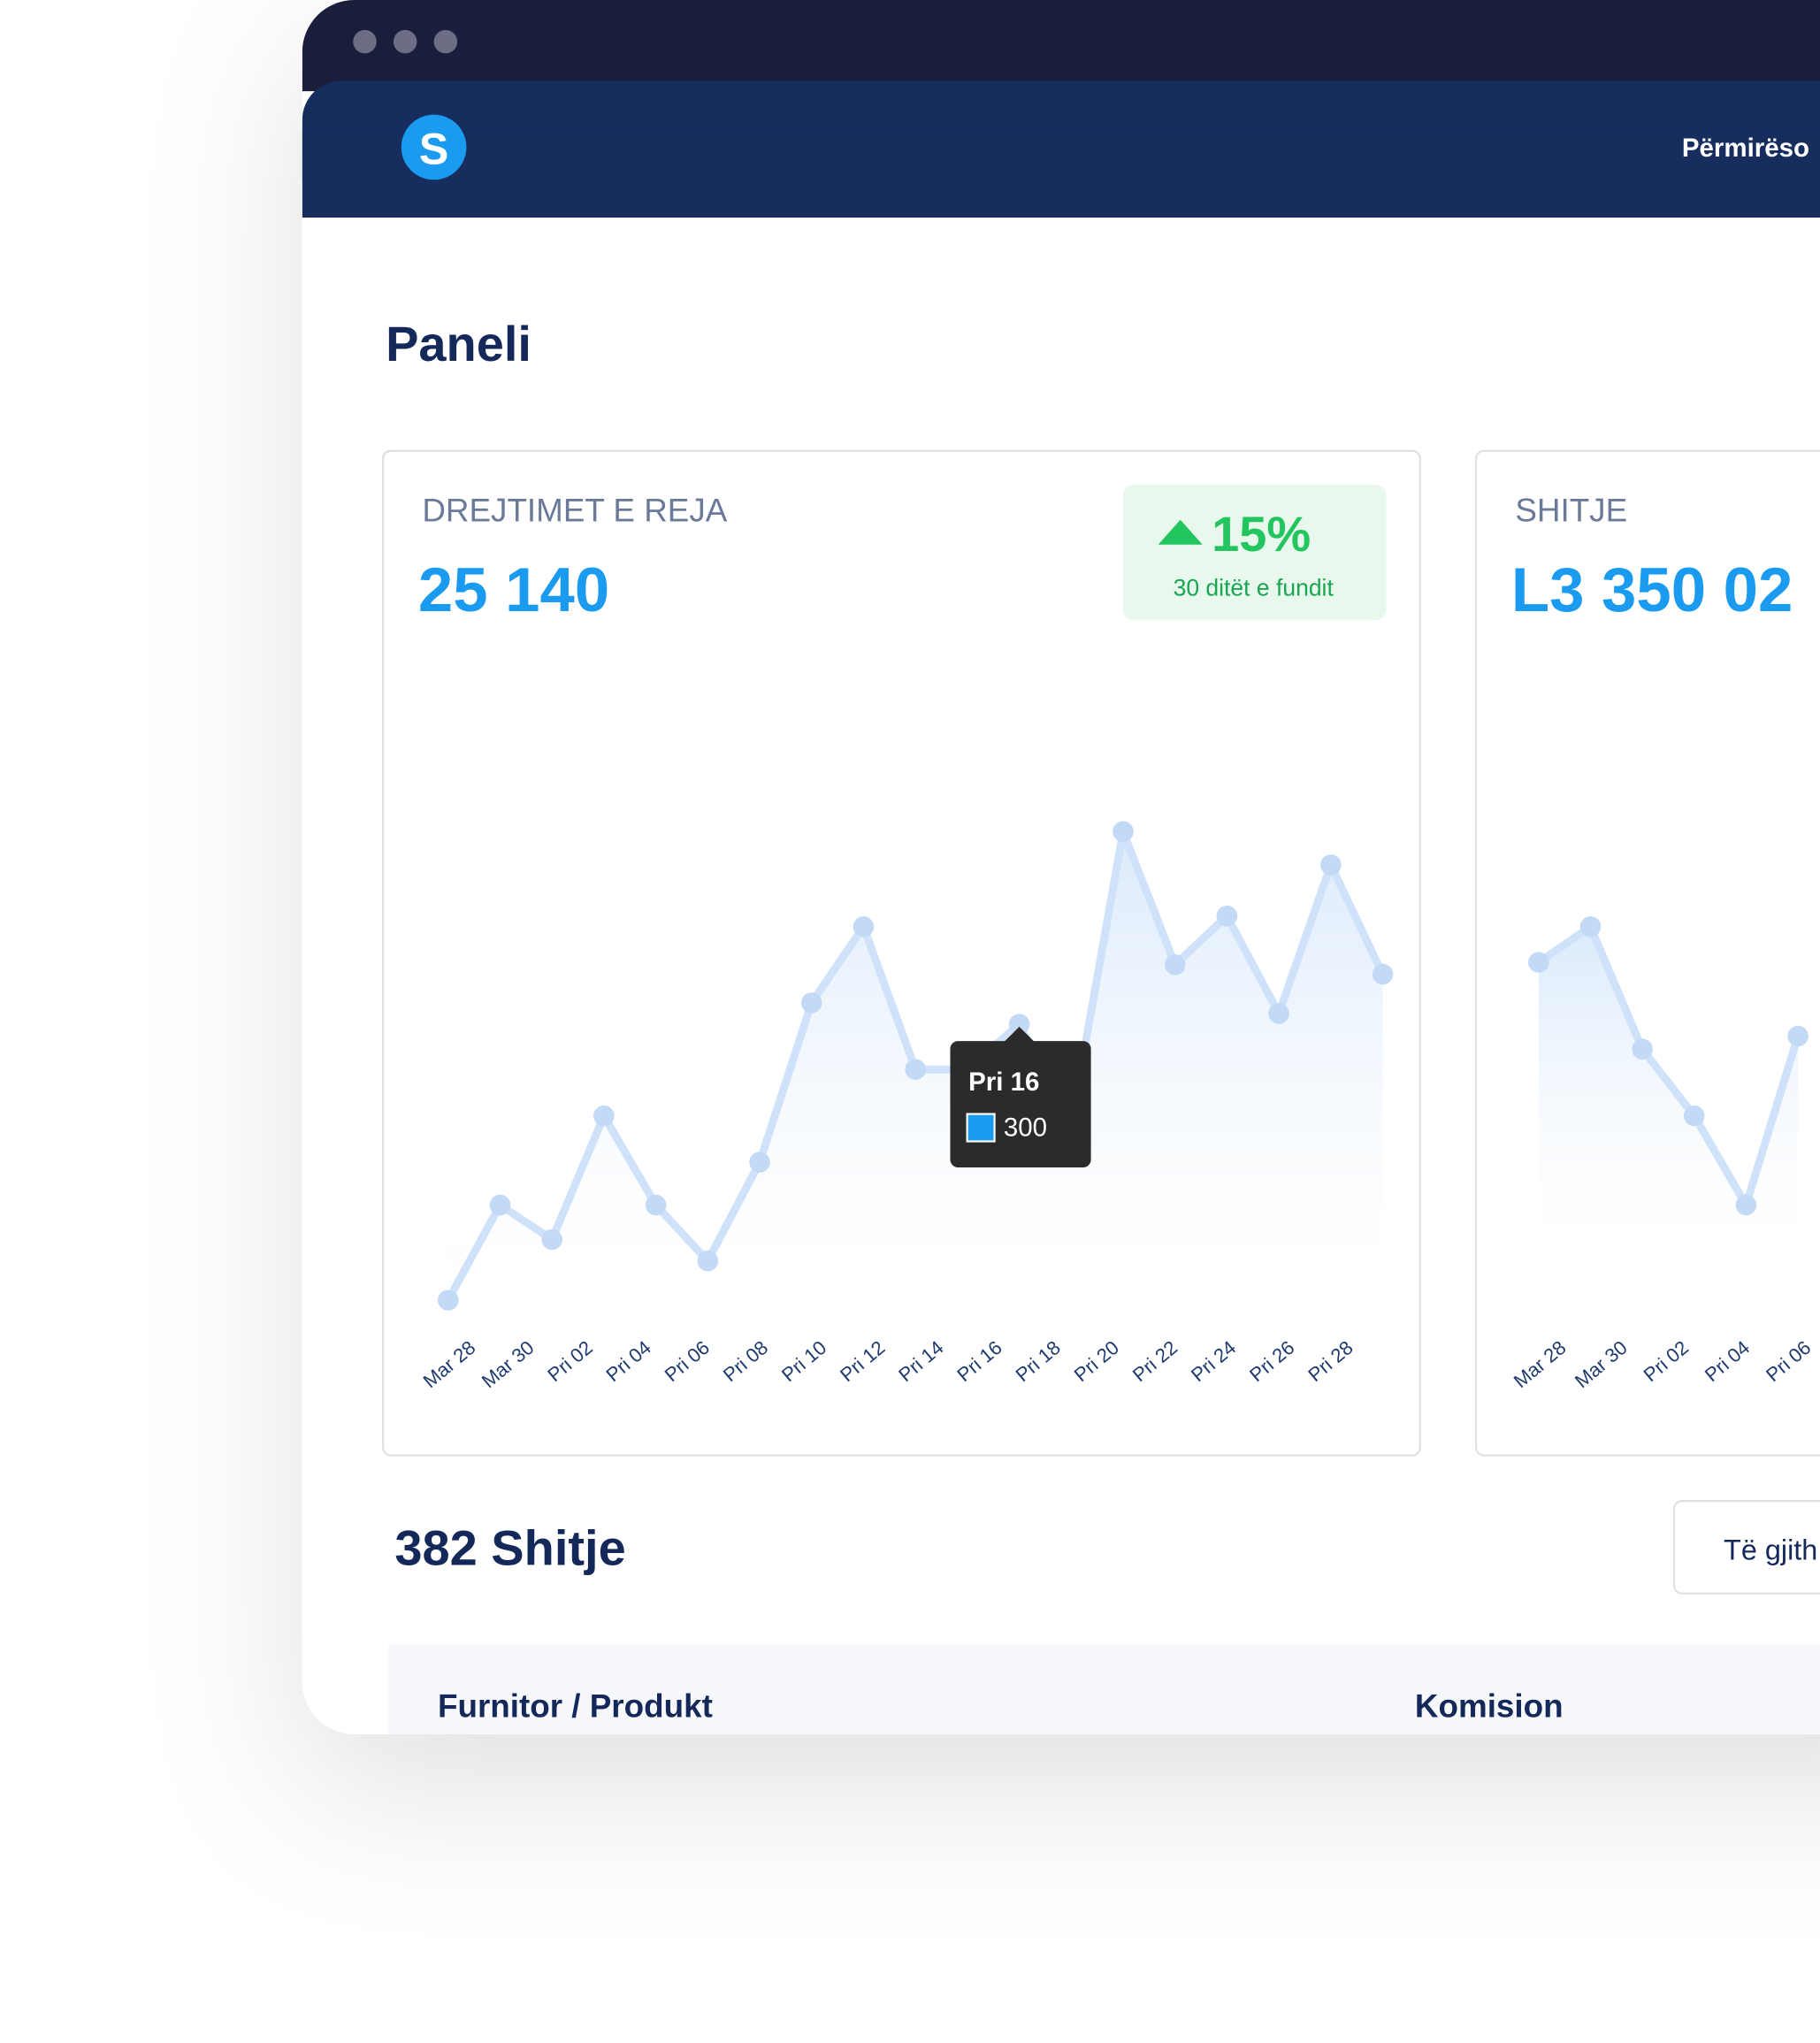  I want to click on logo, so click(434, 147).